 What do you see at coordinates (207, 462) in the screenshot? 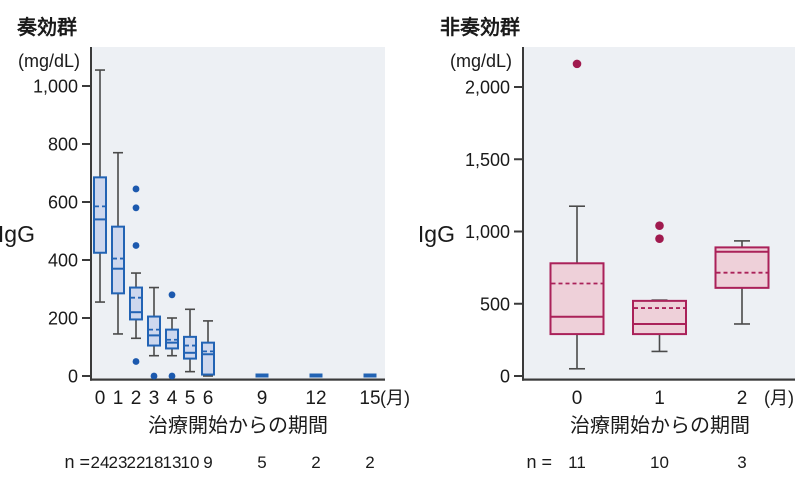
I see `n-value: 9` at bounding box center [207, 462].